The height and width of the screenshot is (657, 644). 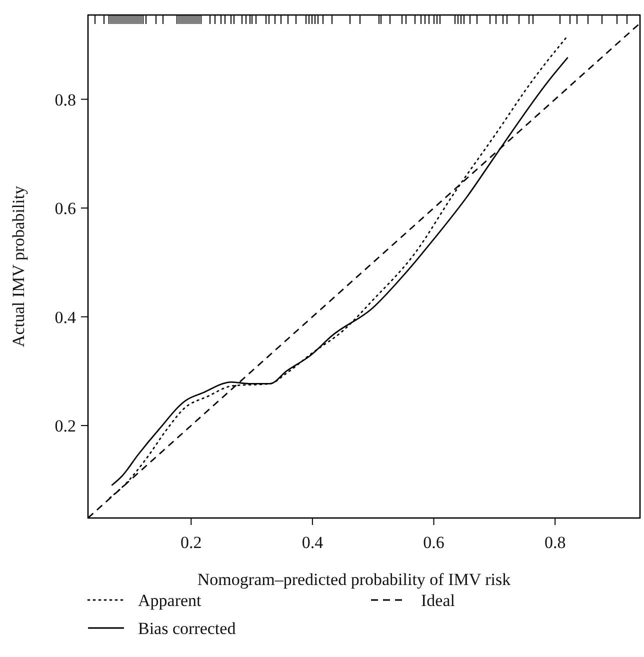 I want to click on x-tick-label: 0.4, so click(x=313, y=542).